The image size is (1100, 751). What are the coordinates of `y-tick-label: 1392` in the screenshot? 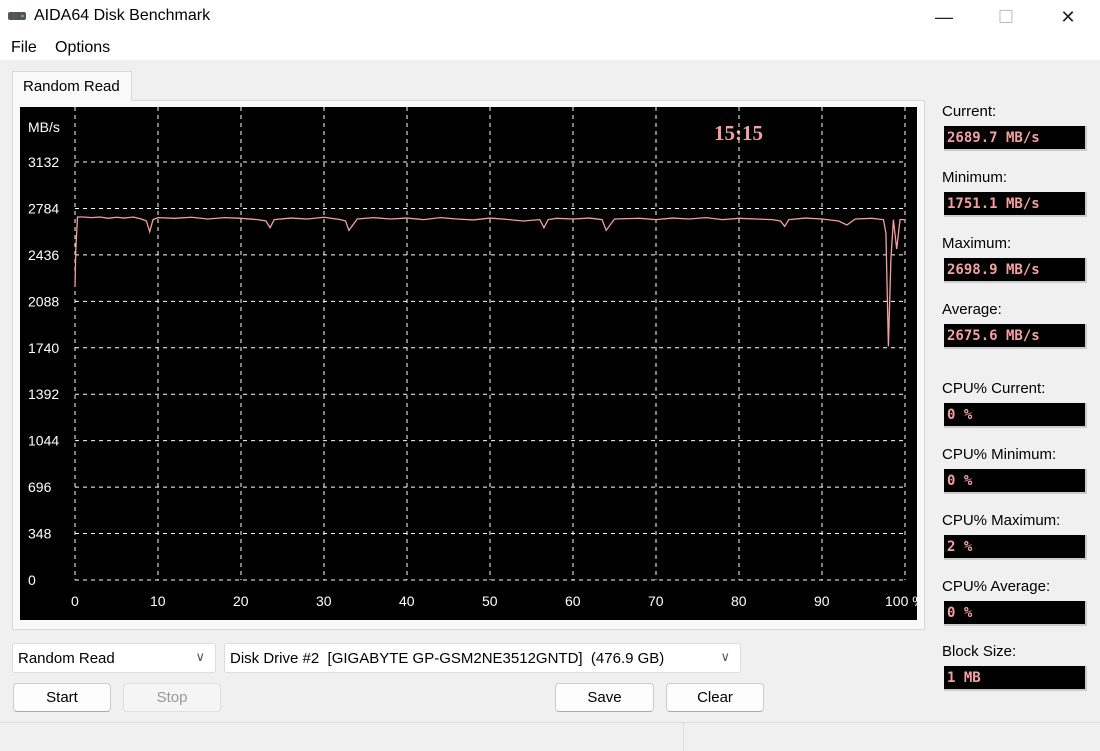 It's located at (43, 394).